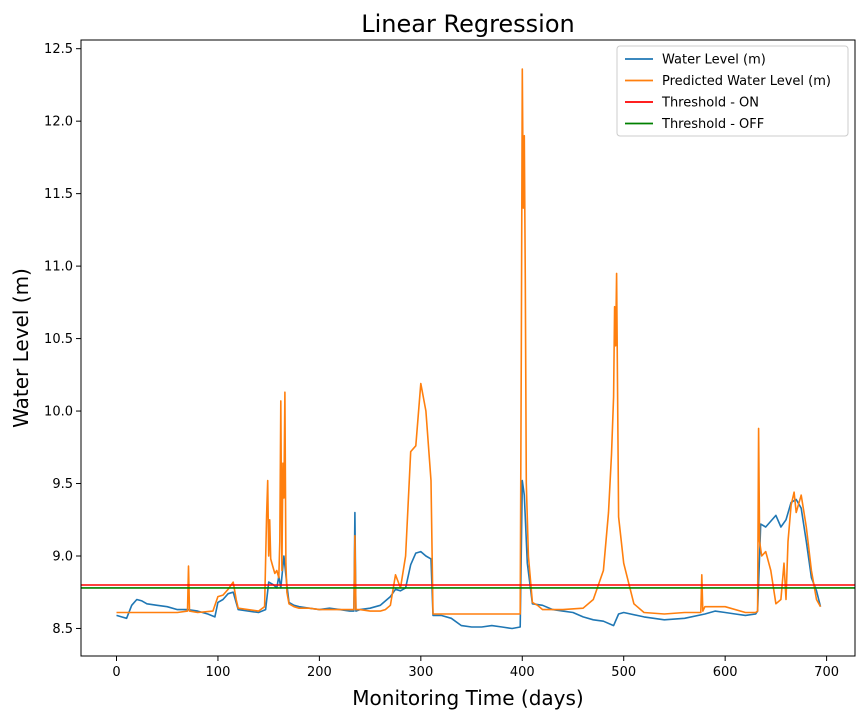 This screenshot has height=719, width=865. I want to click on y-axis-ticks: 8.5 9.0 9.5 10.0 10.5 11.0 11.5 12.0 12.5, so click(62, 339).